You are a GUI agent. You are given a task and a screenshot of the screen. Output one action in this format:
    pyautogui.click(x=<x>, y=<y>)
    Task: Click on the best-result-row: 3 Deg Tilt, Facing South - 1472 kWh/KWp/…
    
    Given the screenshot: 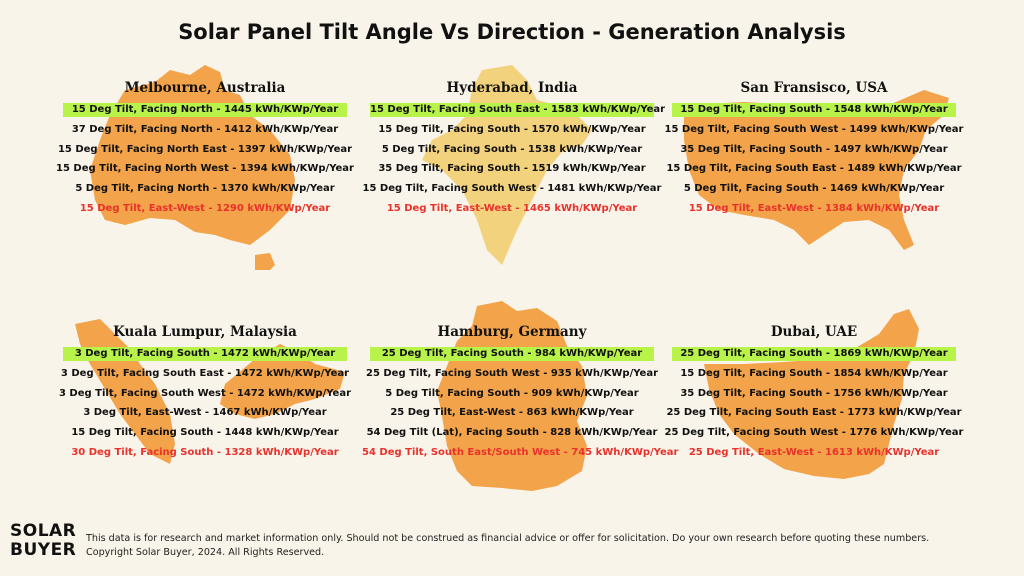 What is the action you would take?
    pyautogui.click(x=205, y=354)
    